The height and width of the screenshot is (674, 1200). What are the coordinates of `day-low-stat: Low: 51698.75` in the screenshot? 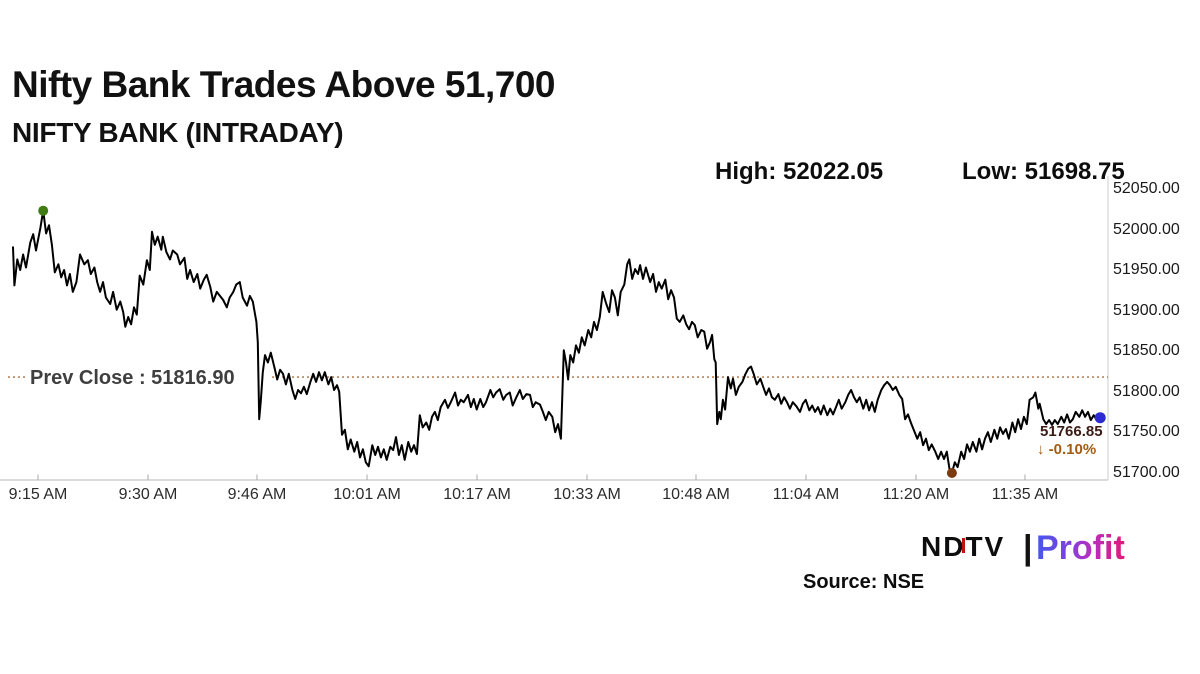 It's located at (1043, 171).